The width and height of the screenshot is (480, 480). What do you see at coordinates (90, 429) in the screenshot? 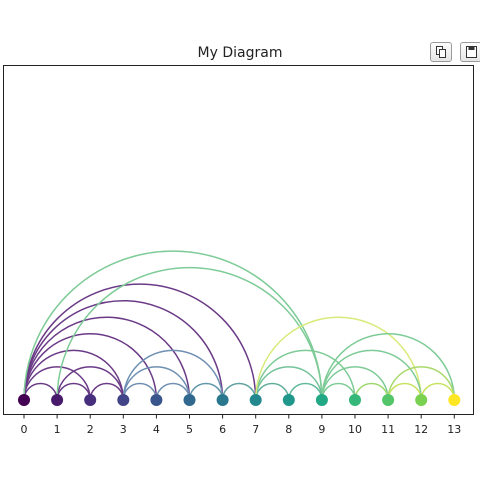
I see `x-tick-label-2: 2` at bounding box center [90, 429].